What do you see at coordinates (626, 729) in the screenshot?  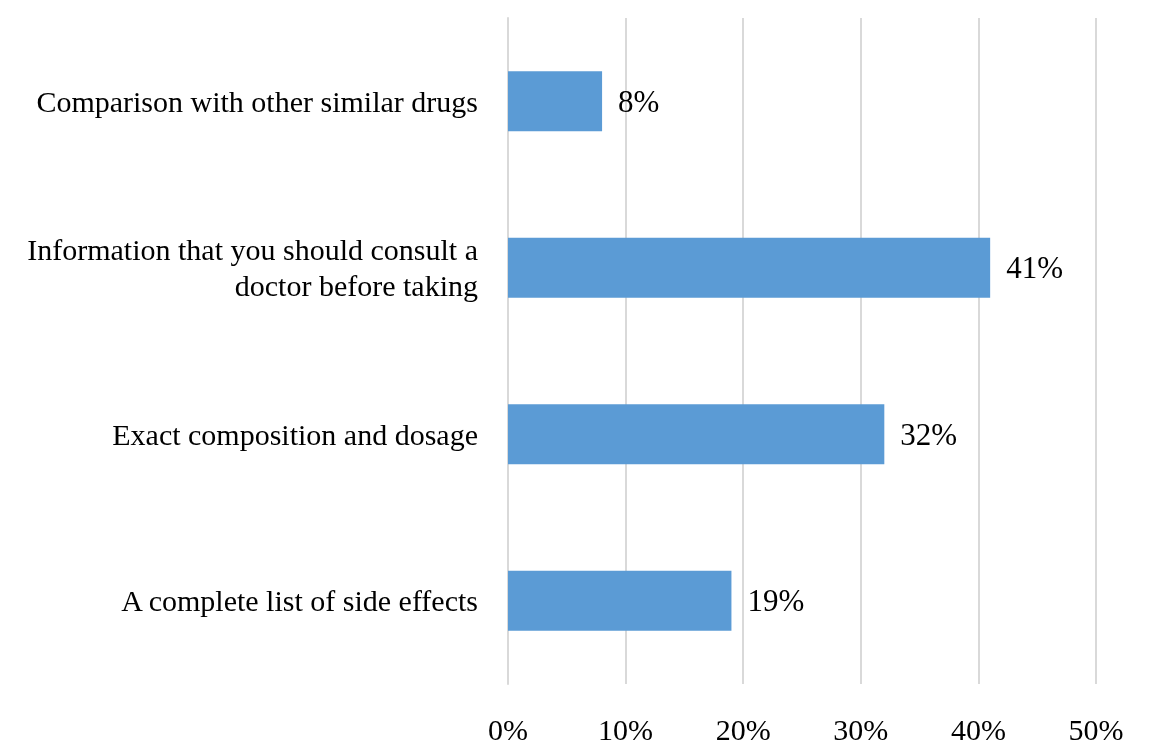 I see `x-tick-label: 10%` at bounding box center [626, 729].